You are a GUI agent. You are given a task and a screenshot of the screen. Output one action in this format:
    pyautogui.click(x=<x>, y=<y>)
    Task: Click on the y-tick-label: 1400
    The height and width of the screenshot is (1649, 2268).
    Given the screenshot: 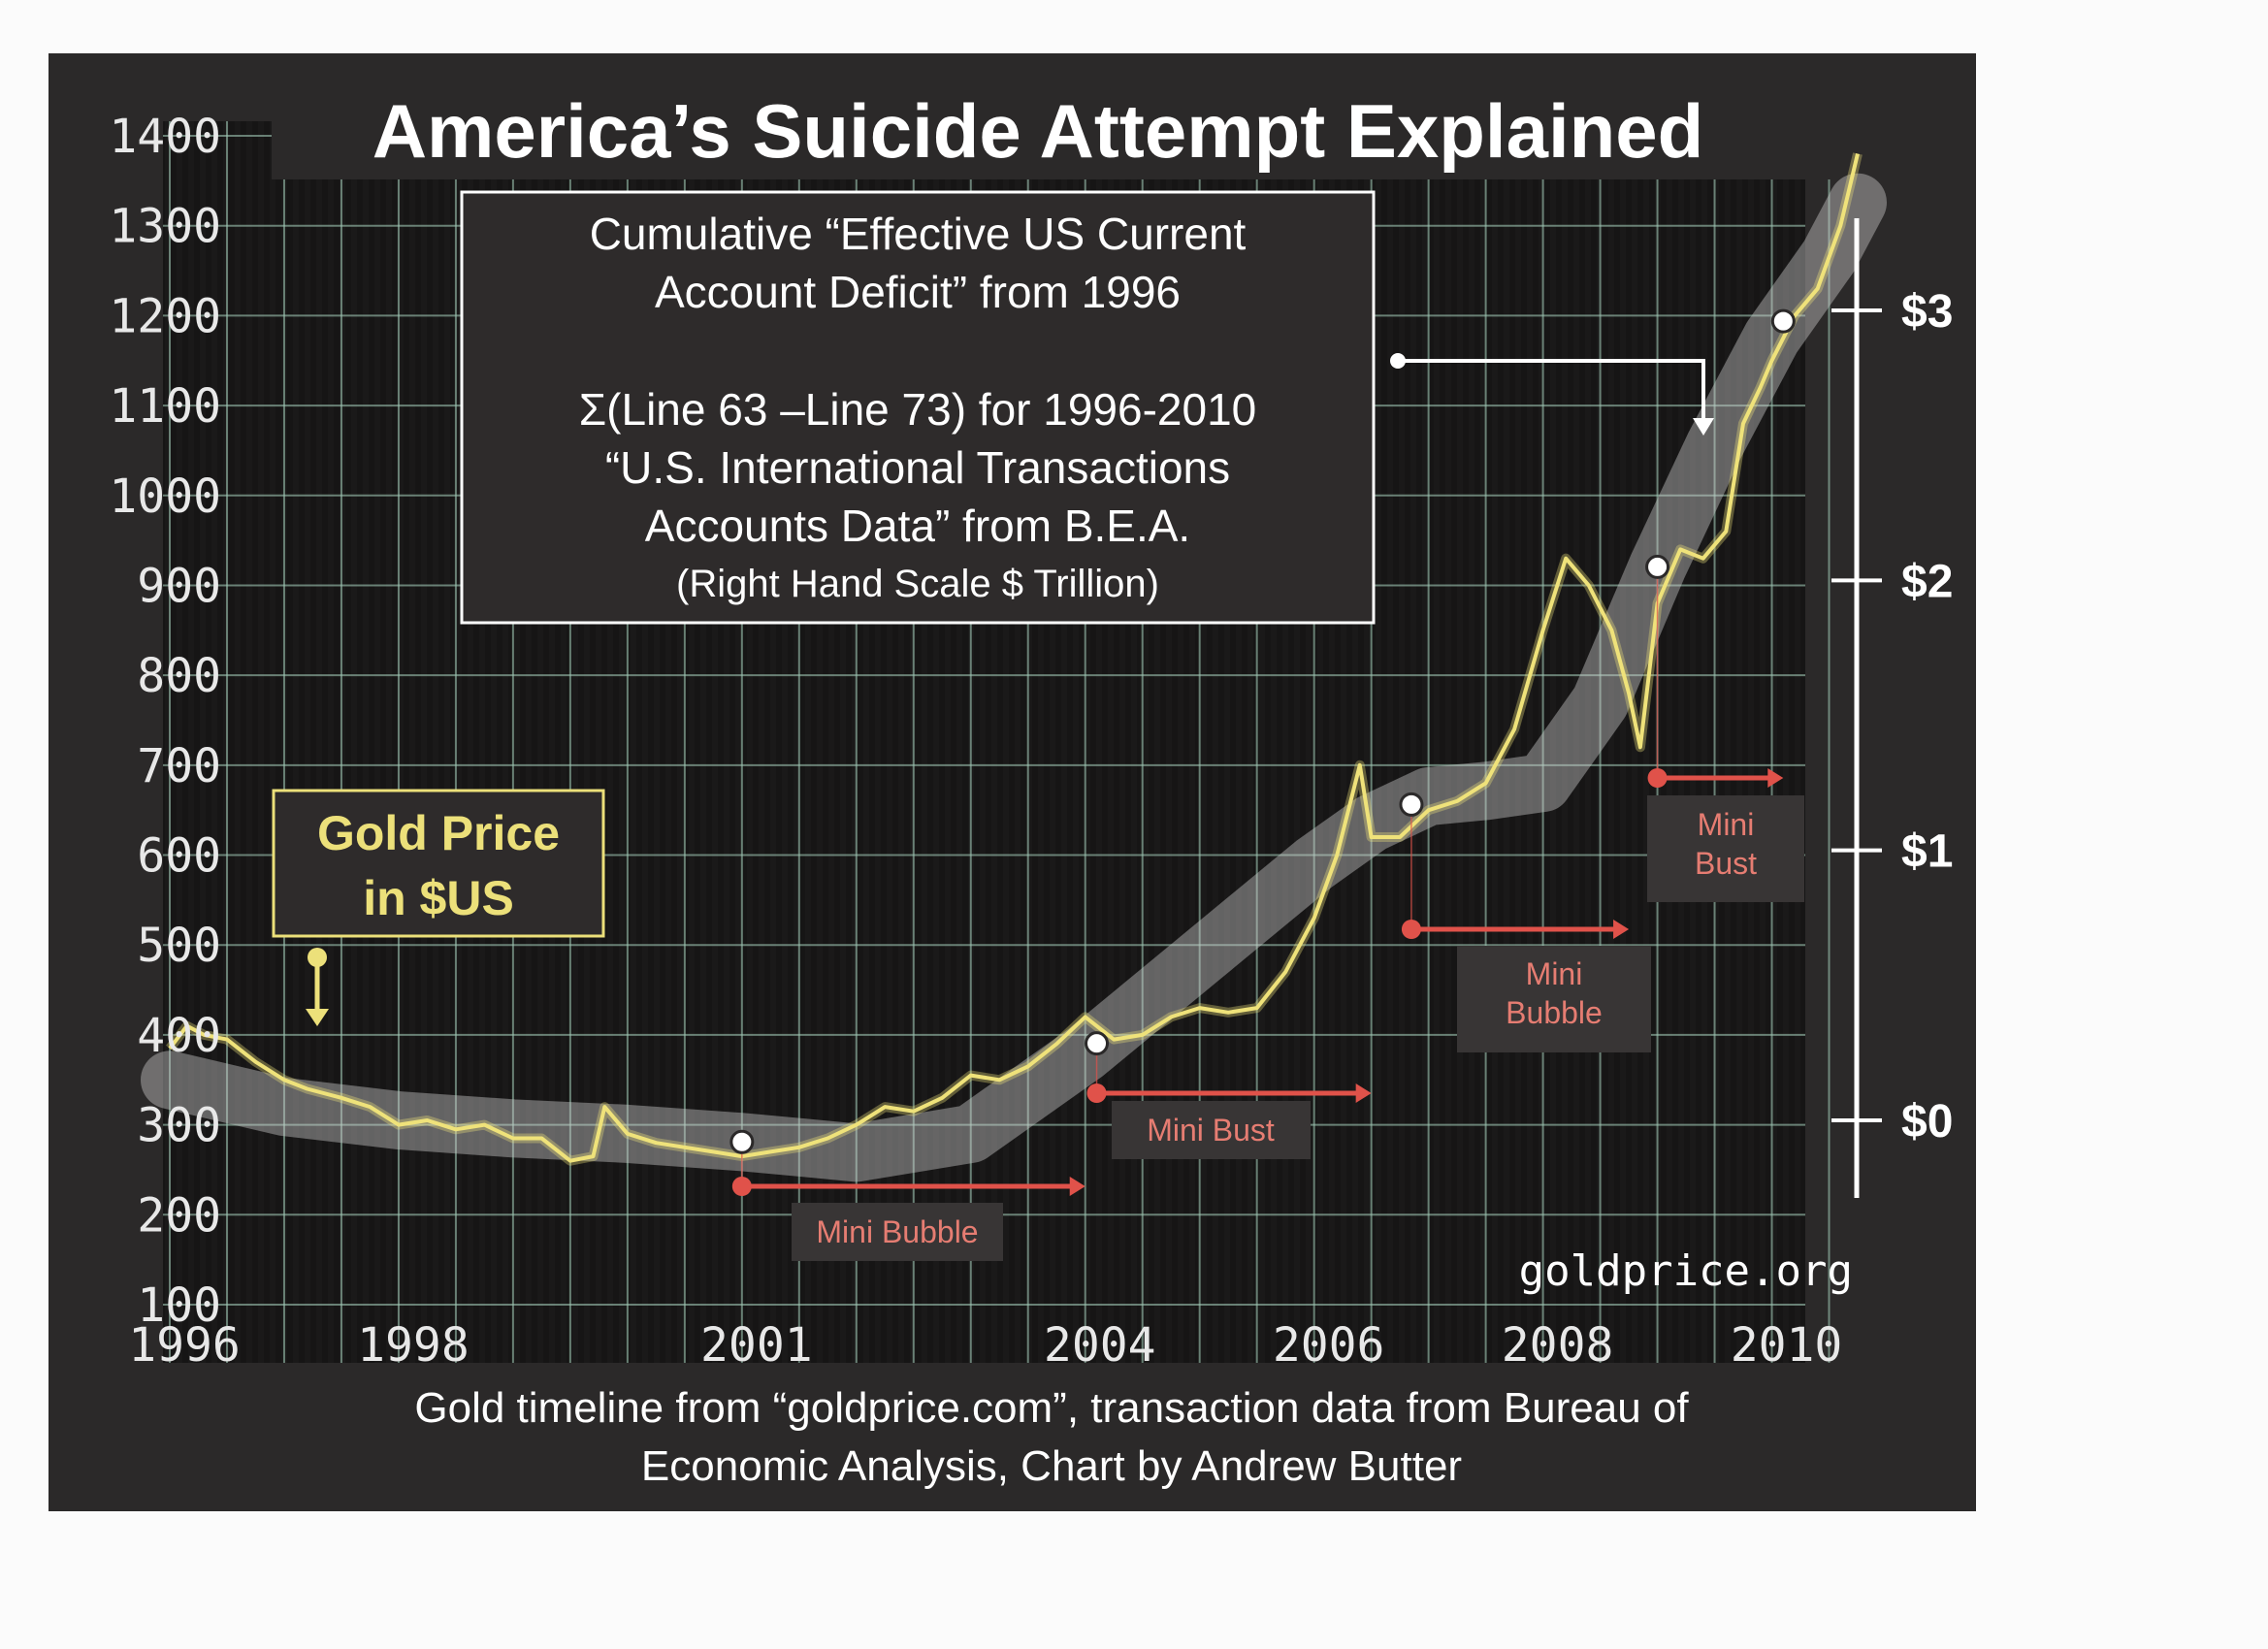 What is the action you would take?
    pyautogui.click(x=165, y=137)
    